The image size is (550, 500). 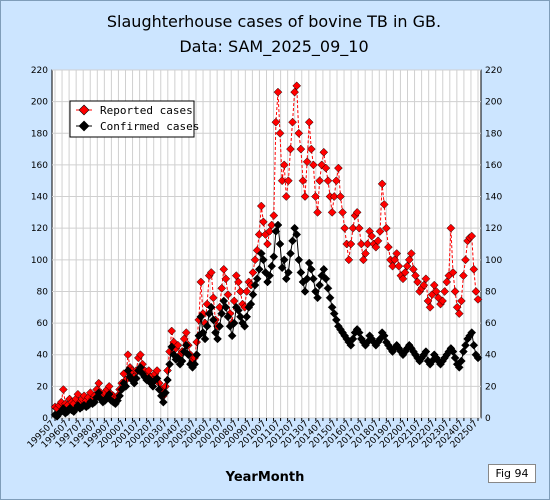 What do you see at coordinates (39, 103) in the screenshot?
I see `y-tick-label-left: 200` at bounding box center [39, 103].